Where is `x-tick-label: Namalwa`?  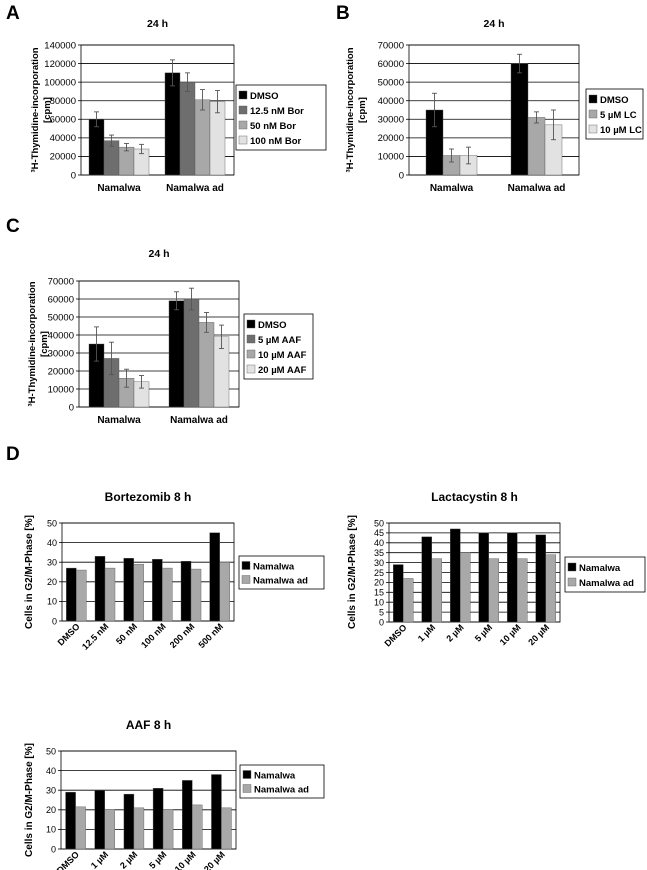 x-tick-label: Namalwa is located at coordinates (119, 188).